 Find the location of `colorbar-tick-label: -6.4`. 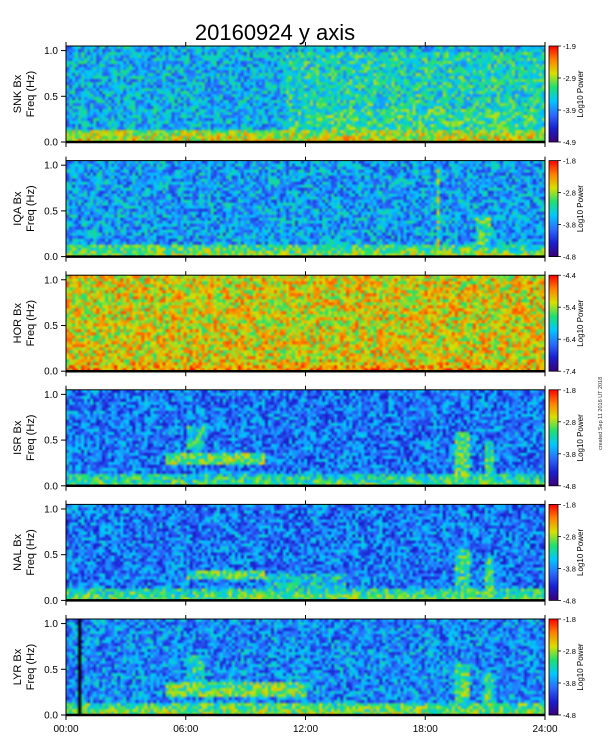

colorbar-tick-label: -6.4 is located at coordinates (569, 339).